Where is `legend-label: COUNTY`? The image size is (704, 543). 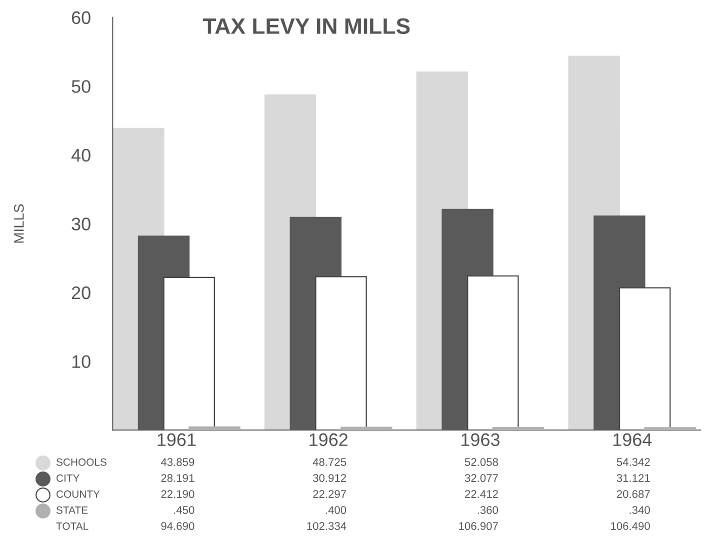
legend-label: COUNTY is located at coordinates (78, 494).